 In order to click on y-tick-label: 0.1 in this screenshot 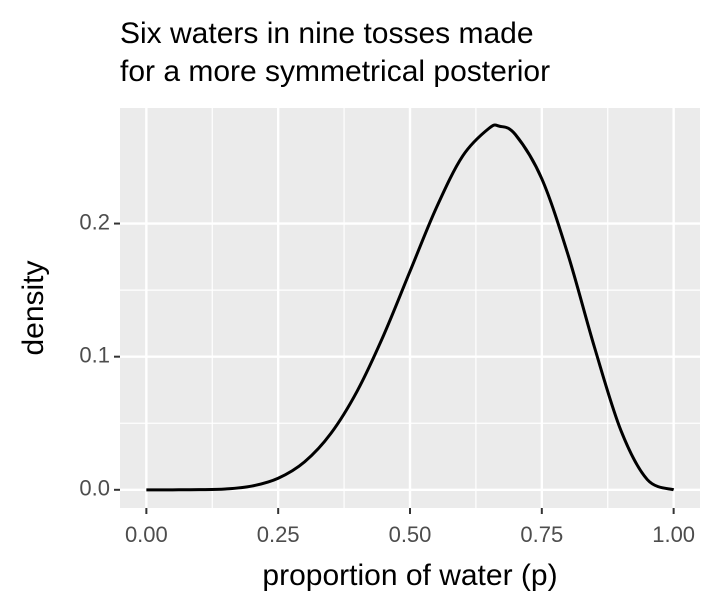, I will do `click(94, 354)`.